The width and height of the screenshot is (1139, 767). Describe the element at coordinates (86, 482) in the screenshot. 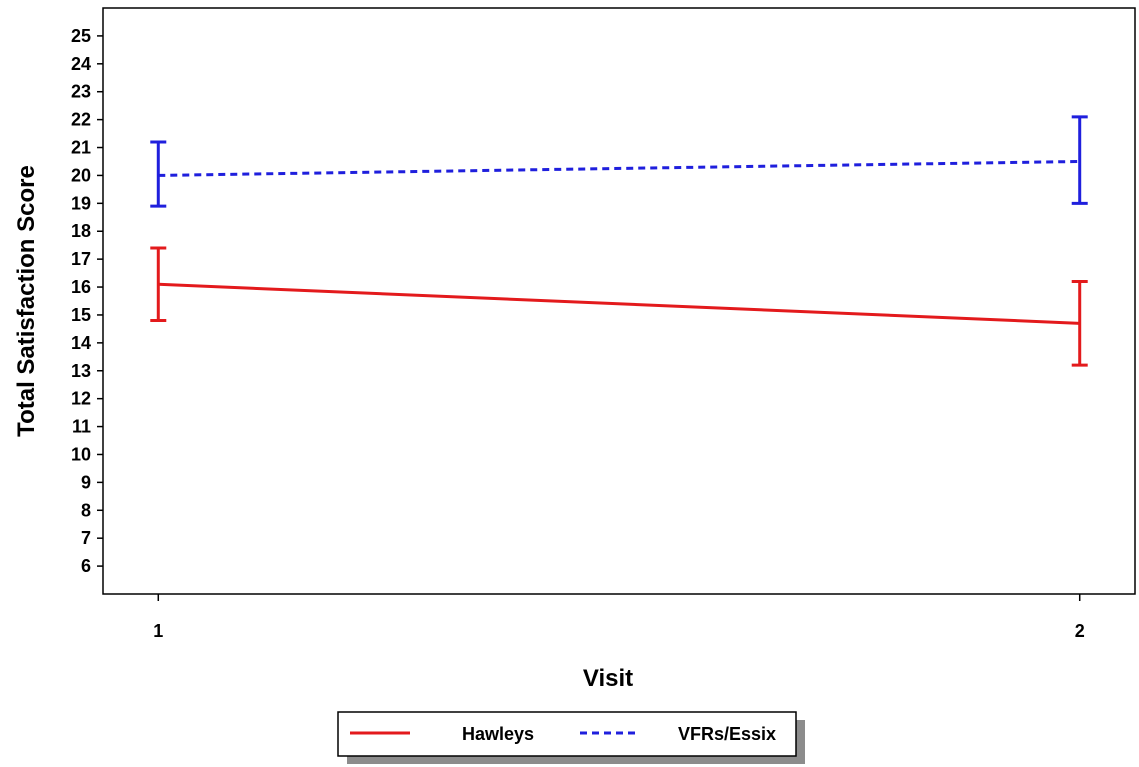

I see `y-tick-label: 9` at that location.